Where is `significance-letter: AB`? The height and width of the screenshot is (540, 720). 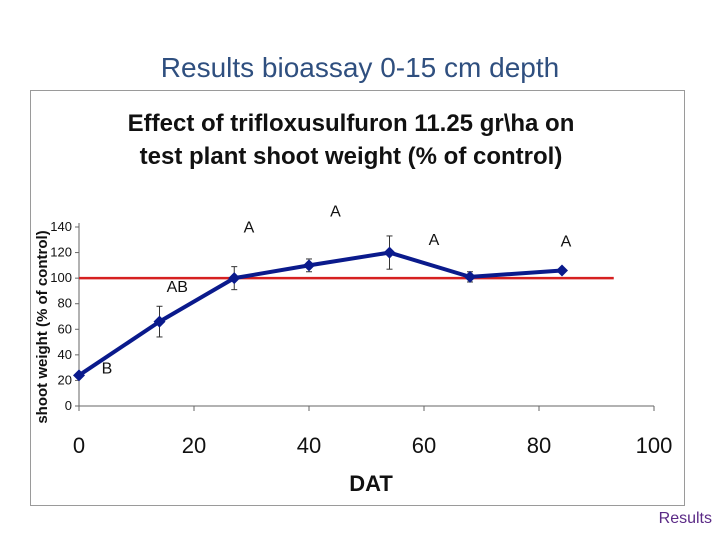
significance-letter: AB is located at coordinates (177, 287).